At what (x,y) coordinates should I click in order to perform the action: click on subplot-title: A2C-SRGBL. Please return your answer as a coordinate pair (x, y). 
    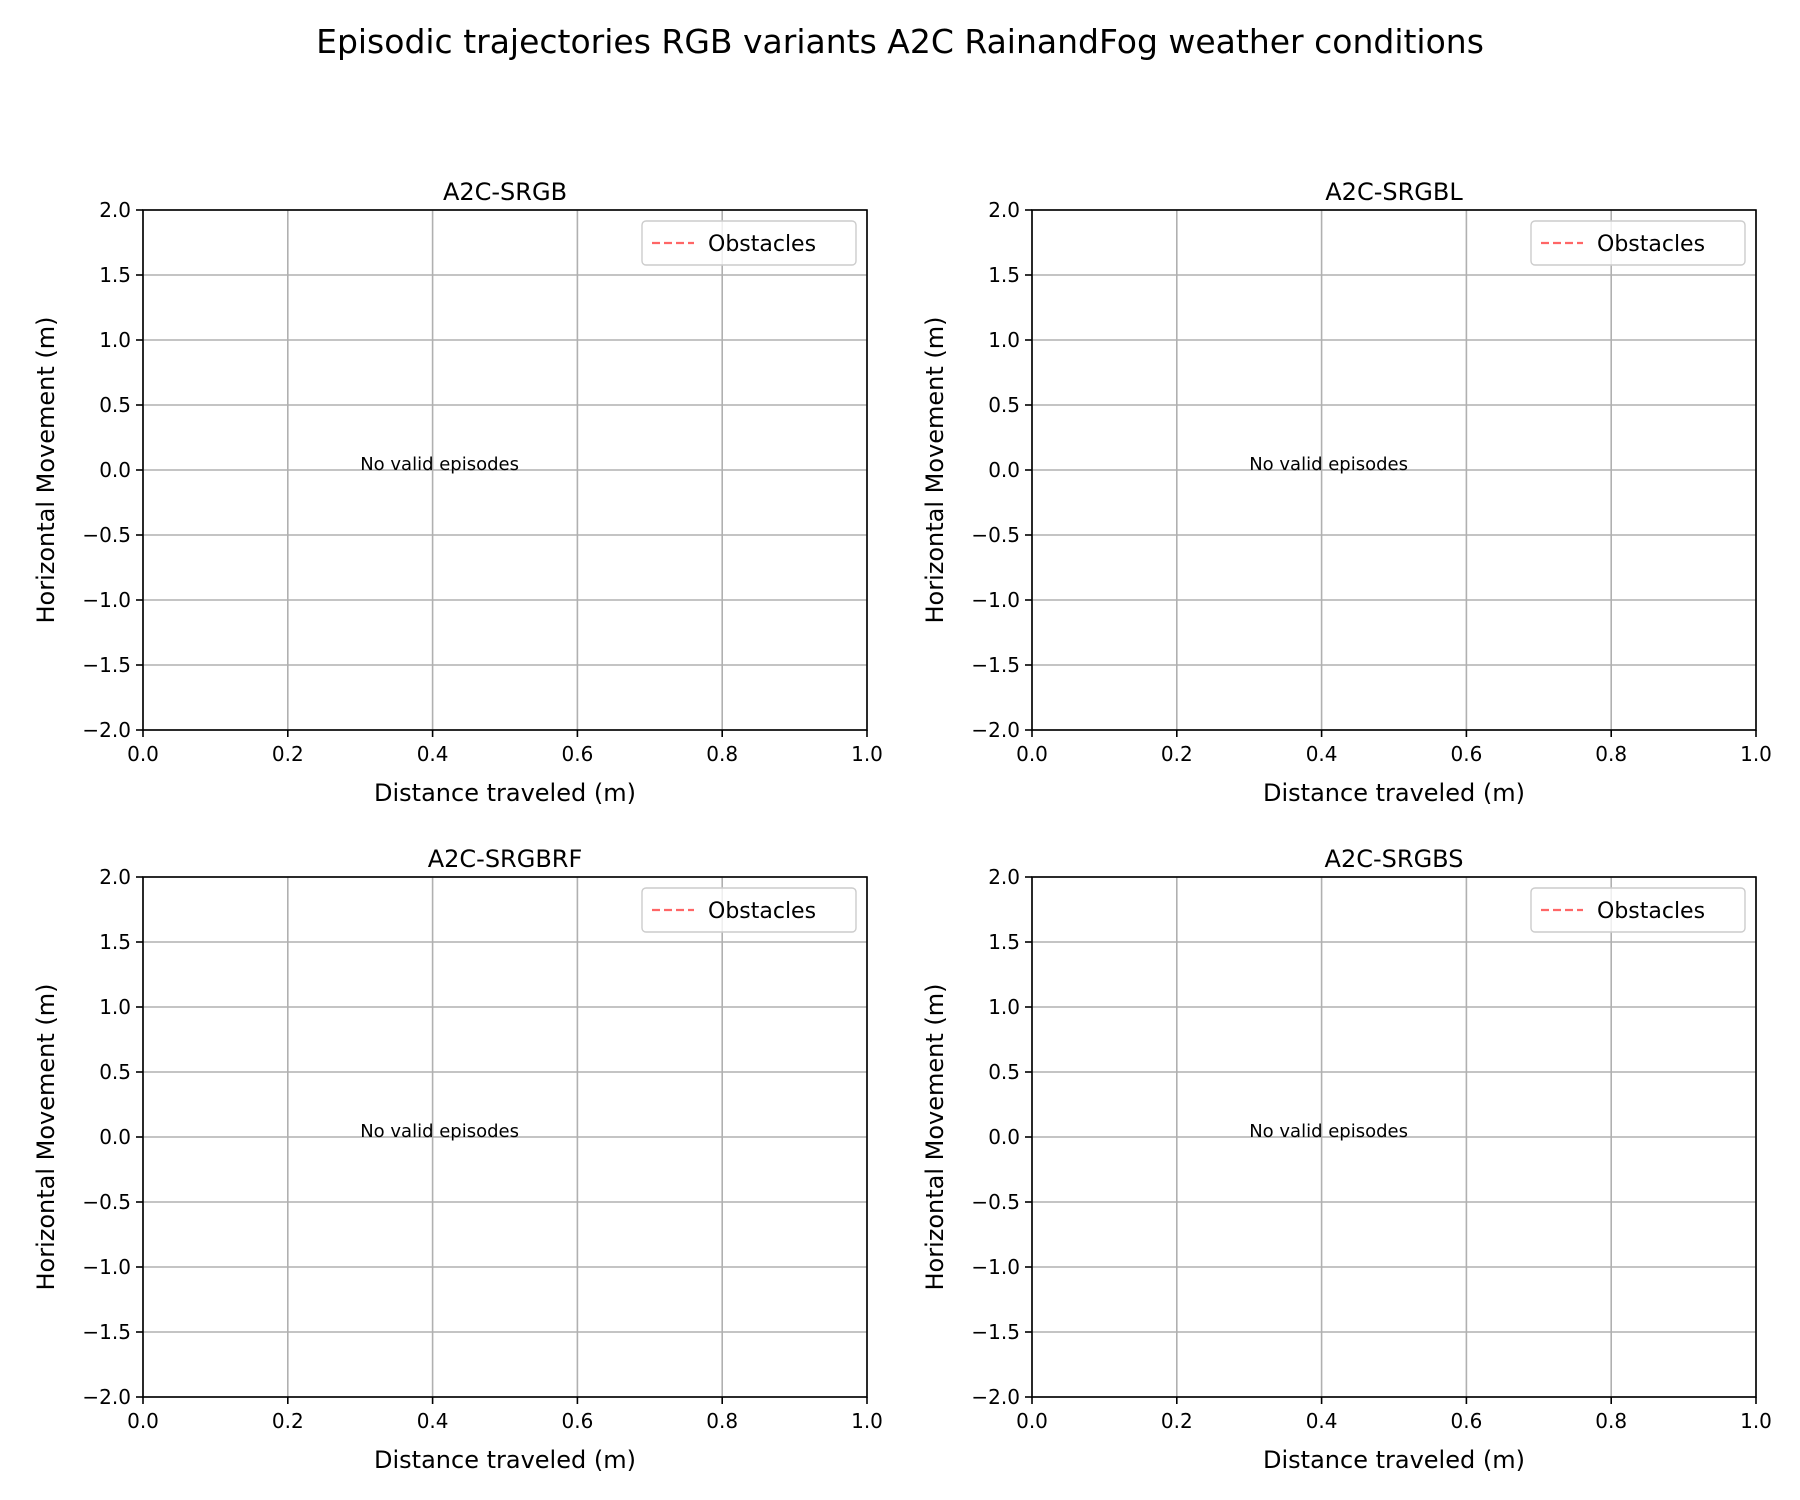
    Looking at the image, I should click on (1394, 192).